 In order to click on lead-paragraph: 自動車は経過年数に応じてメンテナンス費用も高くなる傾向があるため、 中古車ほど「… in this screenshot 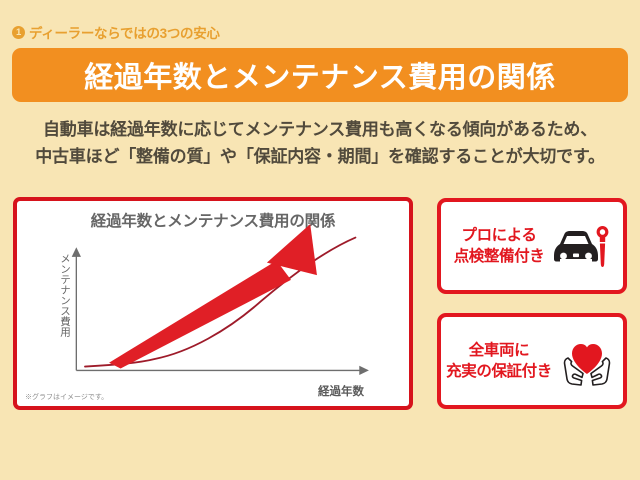, I will do `click(320, 143)`.